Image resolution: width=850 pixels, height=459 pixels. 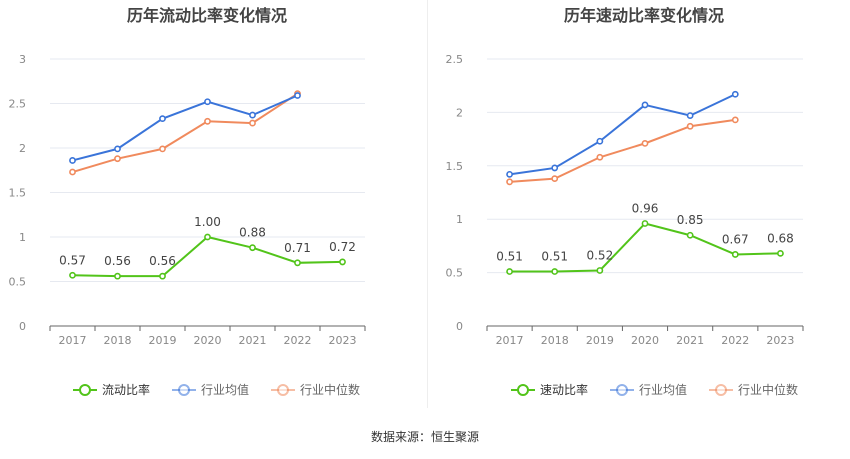 I want to click on data-label: 0.96, so click(x=645, y=208).